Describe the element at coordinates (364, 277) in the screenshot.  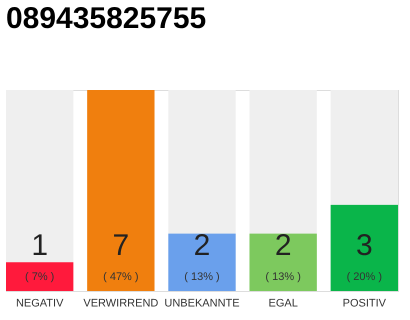
I see `annotation: ( 20% )` at that location.